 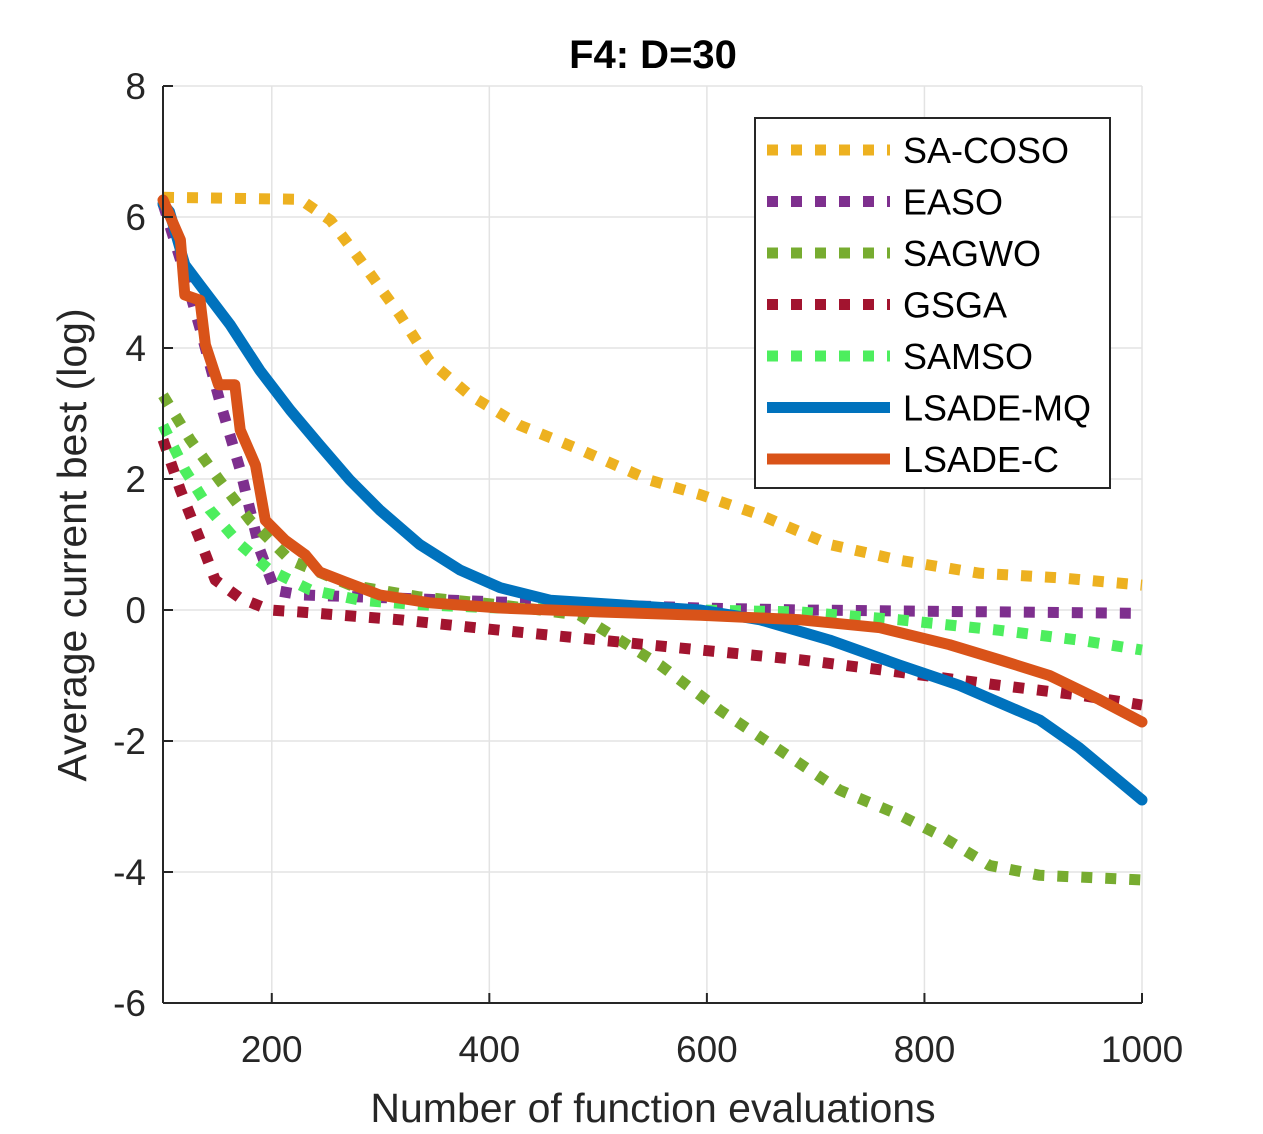 I want to click on legend: SA-COSO EASO SAGWO GSGA SAMSO LSADE-MQ LSADE-C, so click(x=932, y=303).